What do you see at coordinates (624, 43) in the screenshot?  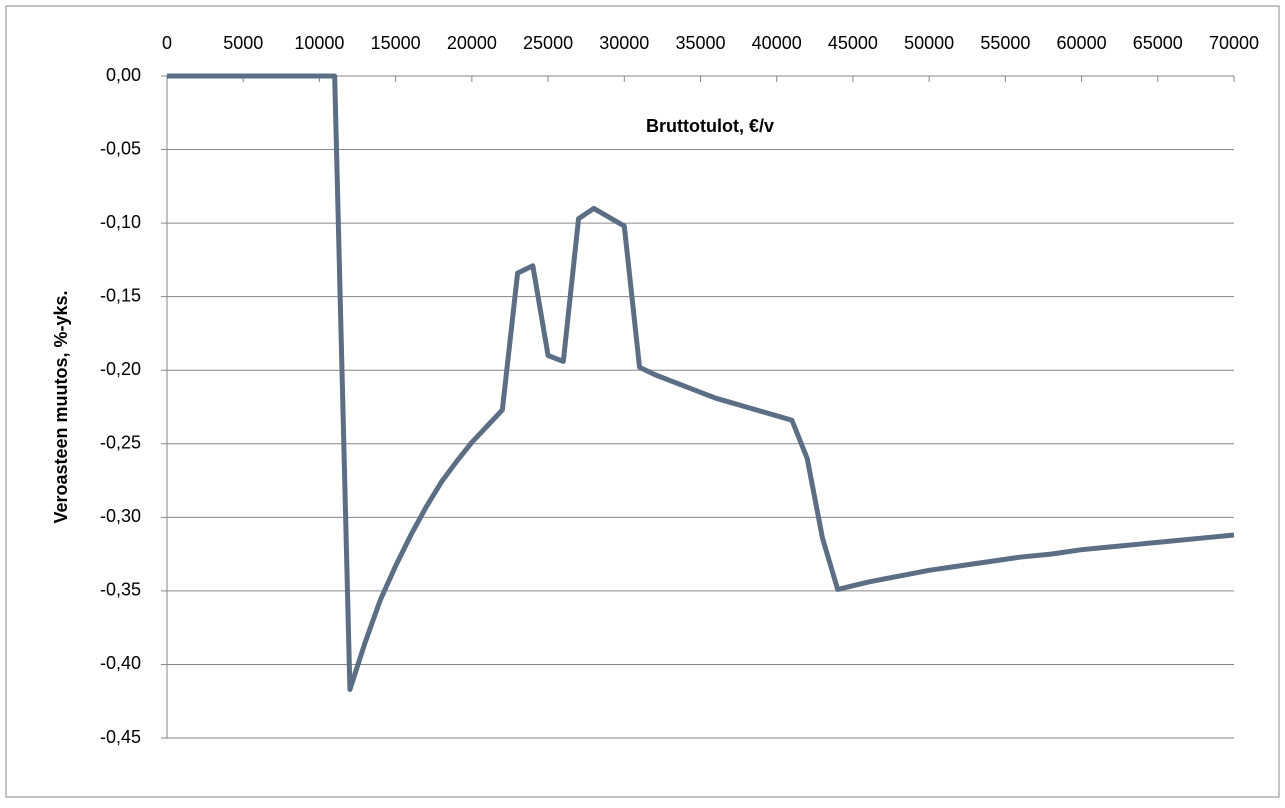 I see `x-tick-label: 30000` at bounding box center [624, 43].